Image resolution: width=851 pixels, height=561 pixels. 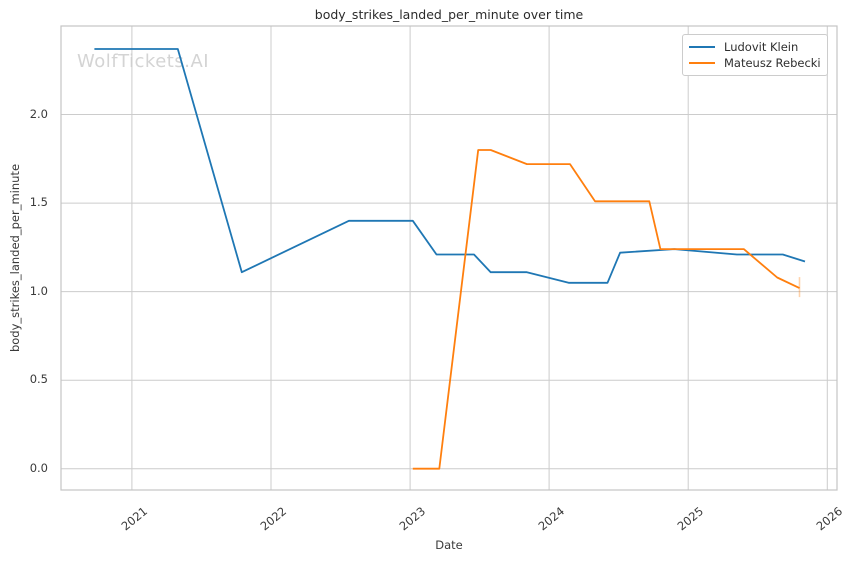 What do you see at coordinates (38, 290) in the screenshot?
I see `y-tick-label: 1.0` at bounding box center [38, 290].